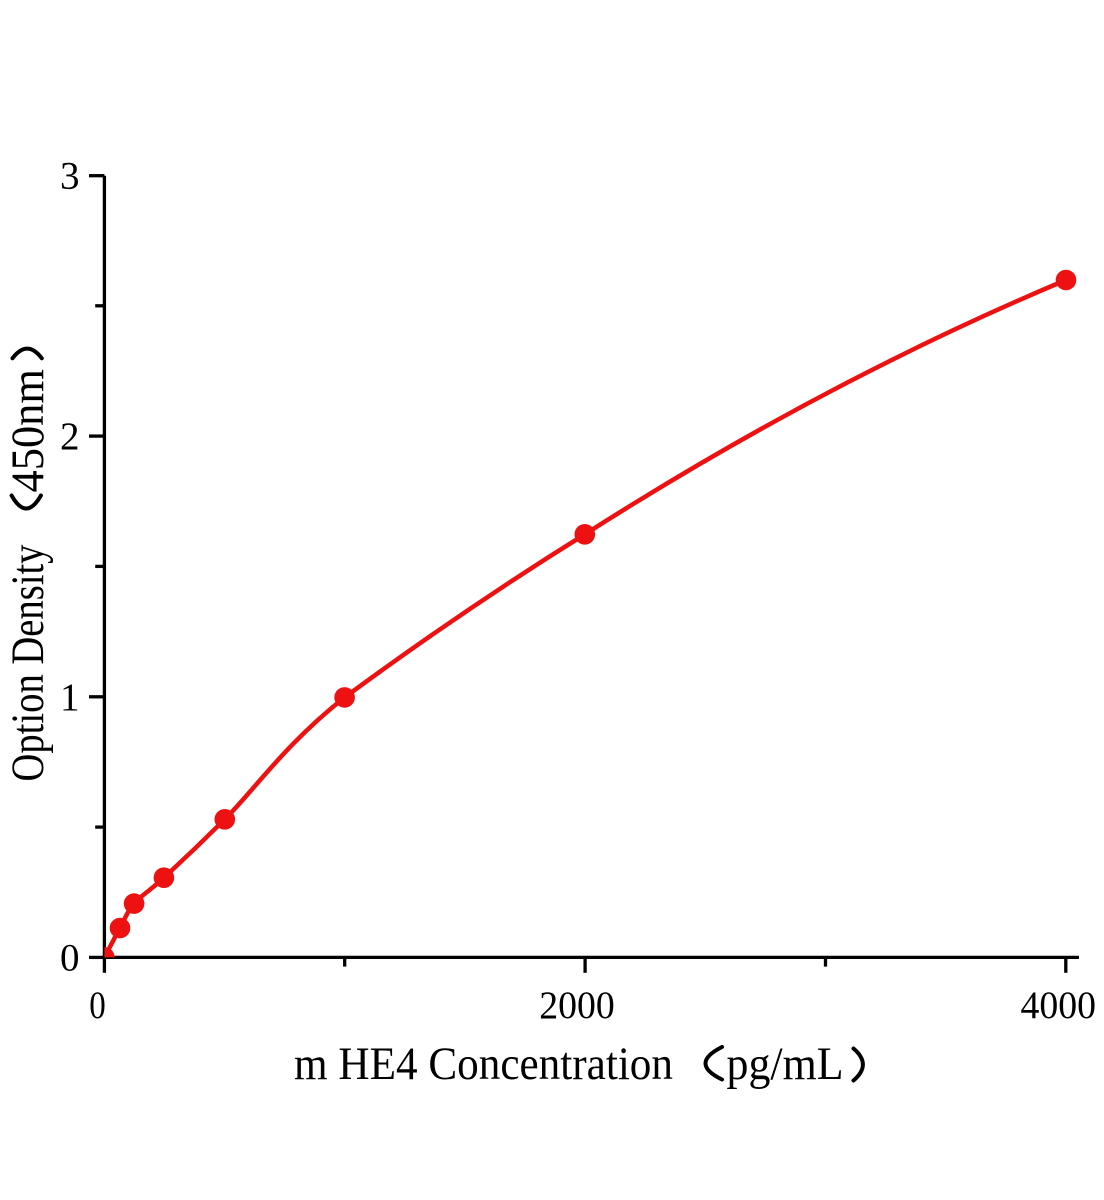 The width and height of the screenshot is (1104, 1200). What do you see at coordinates (70, 176) in the screenshot?
I see `svg-text: 3` at bounding box center [70, 176].